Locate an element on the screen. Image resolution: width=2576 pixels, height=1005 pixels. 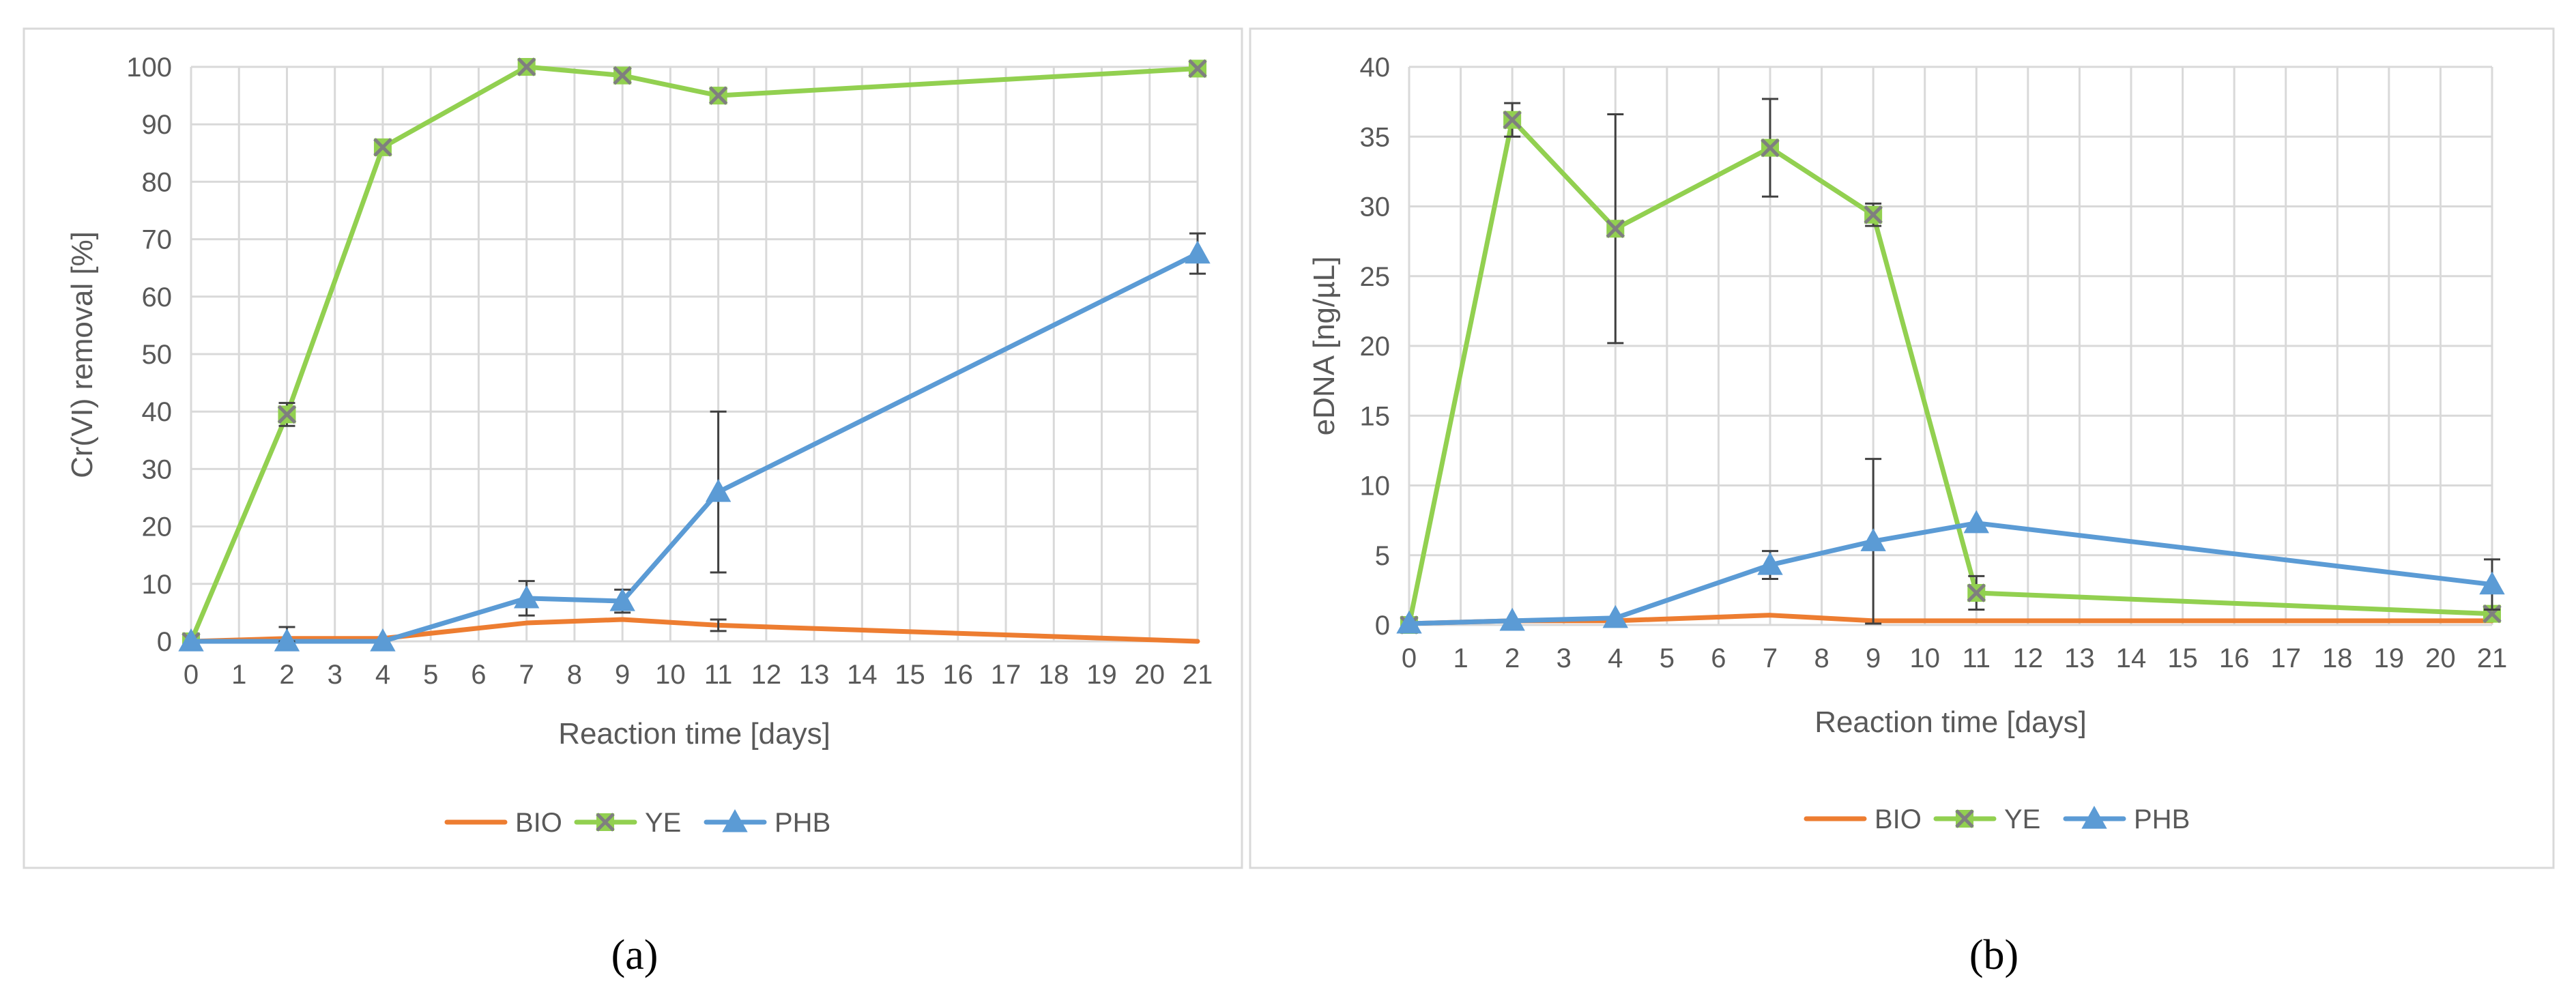
chart-a-ytick-label: 0 is located at coordinates (164, 642).